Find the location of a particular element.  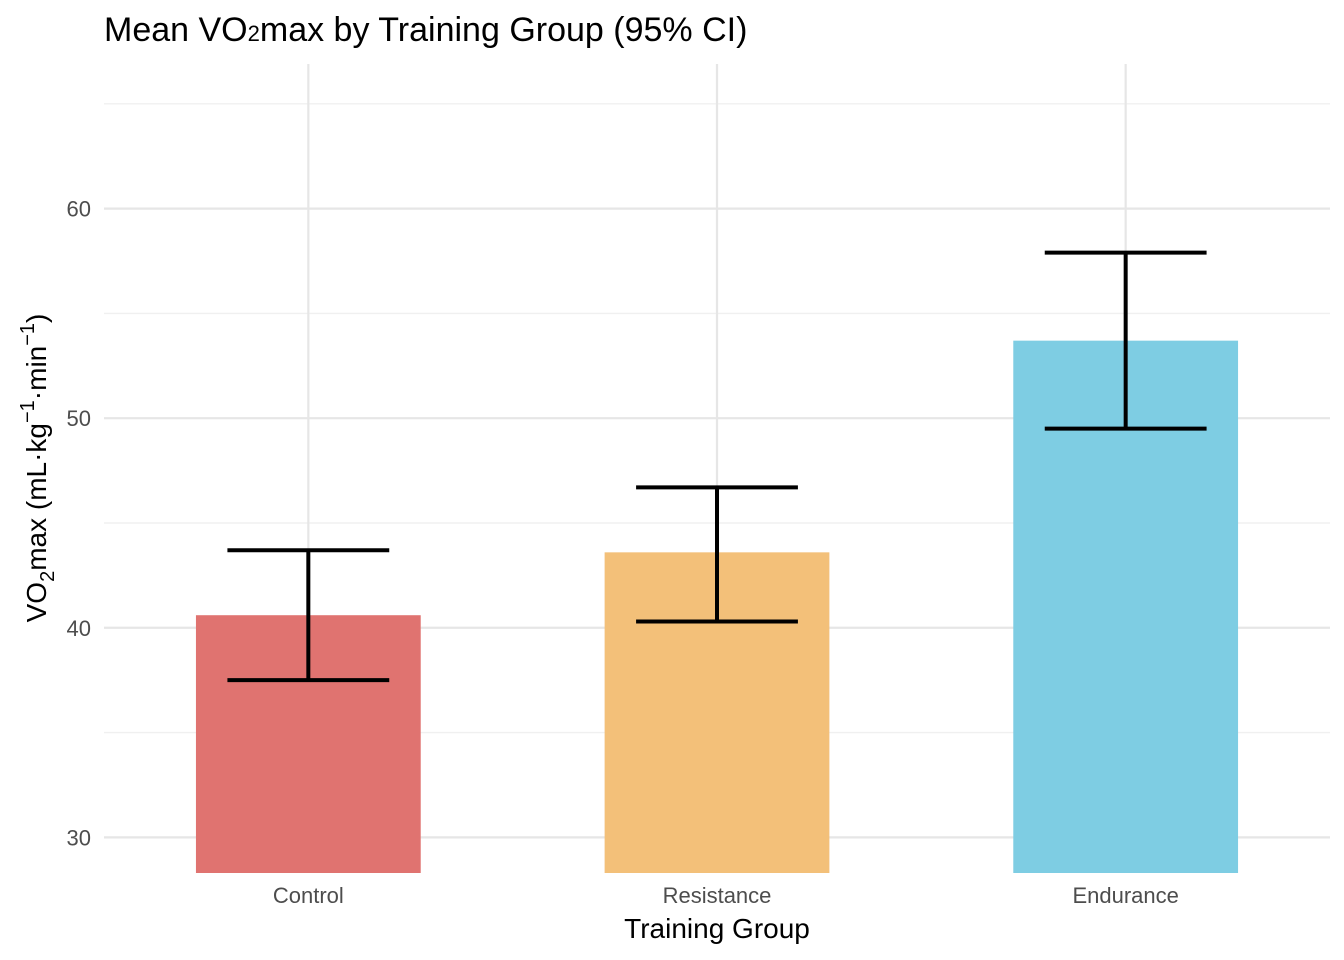

y-axis-ticks: 30 40 50 60 is located at coordinates (79, 524).